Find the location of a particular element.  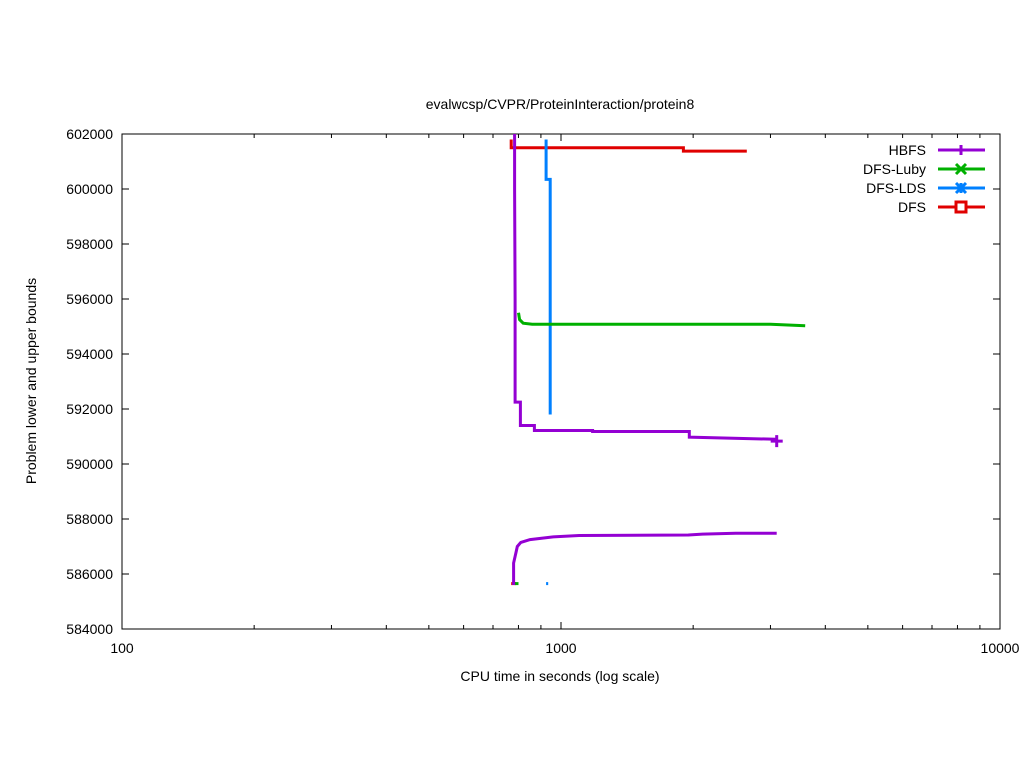

legend-marker-dfs is located at coordinates (961, 207).